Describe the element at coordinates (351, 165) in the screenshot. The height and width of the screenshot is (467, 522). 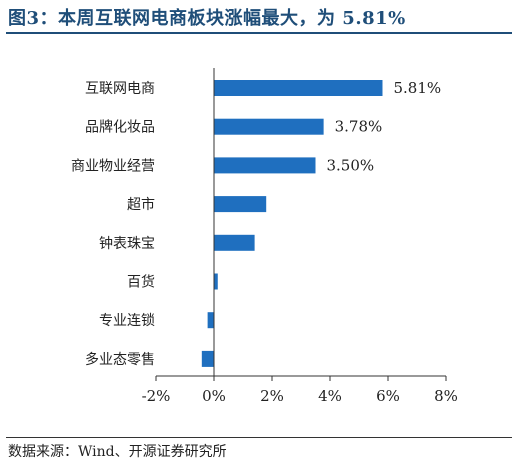
I see `data-label: 3.50%` at that location.